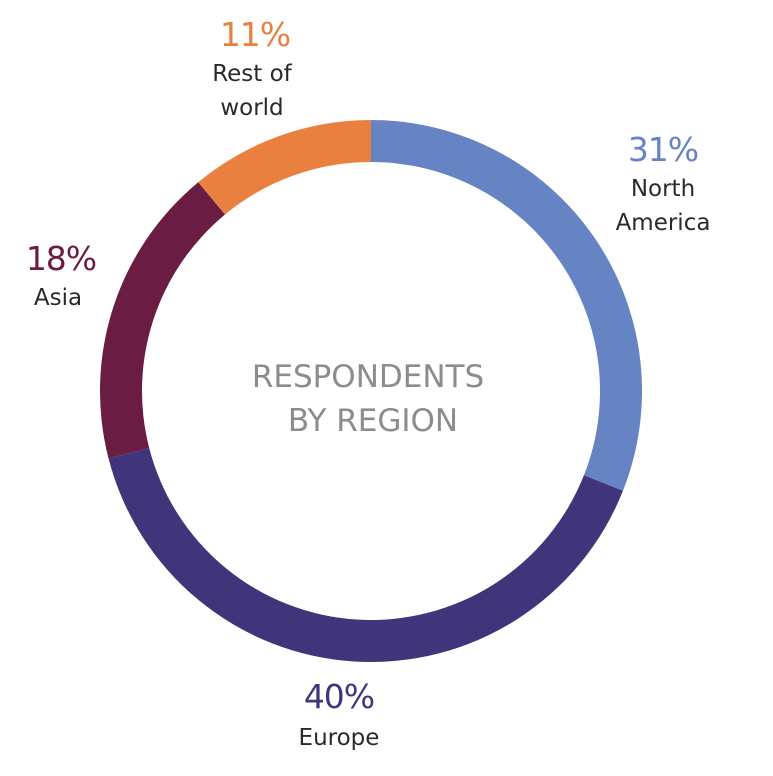 This screenshot has width=773, height=776. What do you see at coordinates (339, 738) in the screenshot?
I see `category-label-europe: Europe` at bounding box center [339, 738].